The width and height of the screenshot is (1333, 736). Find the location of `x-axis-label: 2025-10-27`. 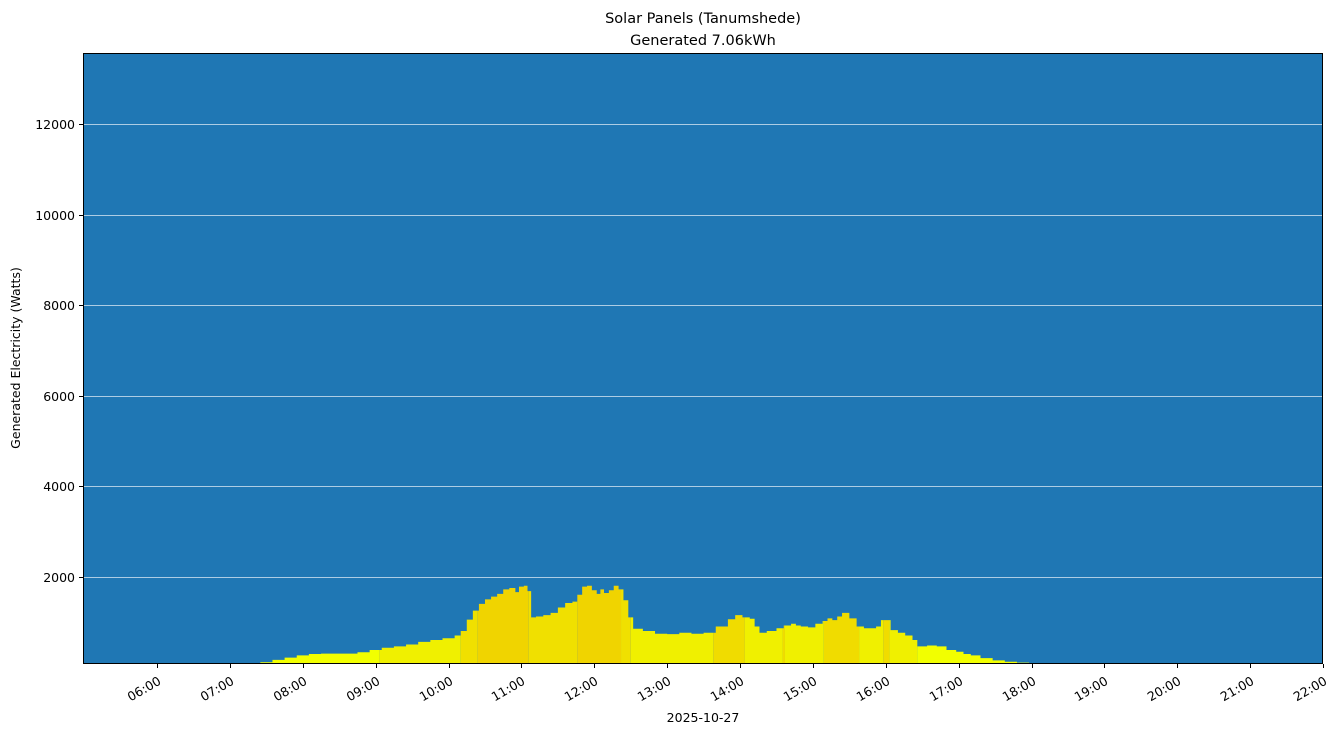

x-axis-label: 2025-10-27 is located at coordinates (703, 717).